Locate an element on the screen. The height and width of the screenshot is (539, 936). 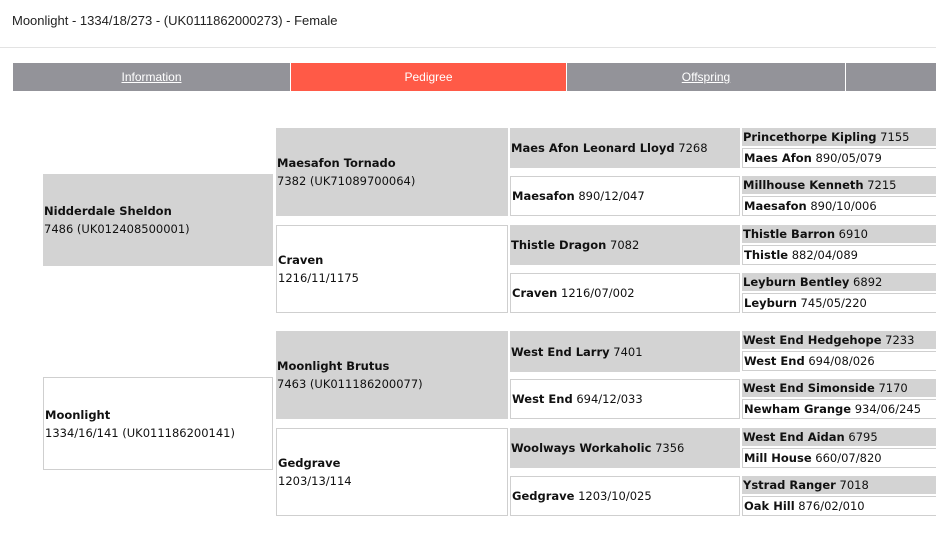
animal-registration: 876/02/010 is located at coordinates (829, 506).